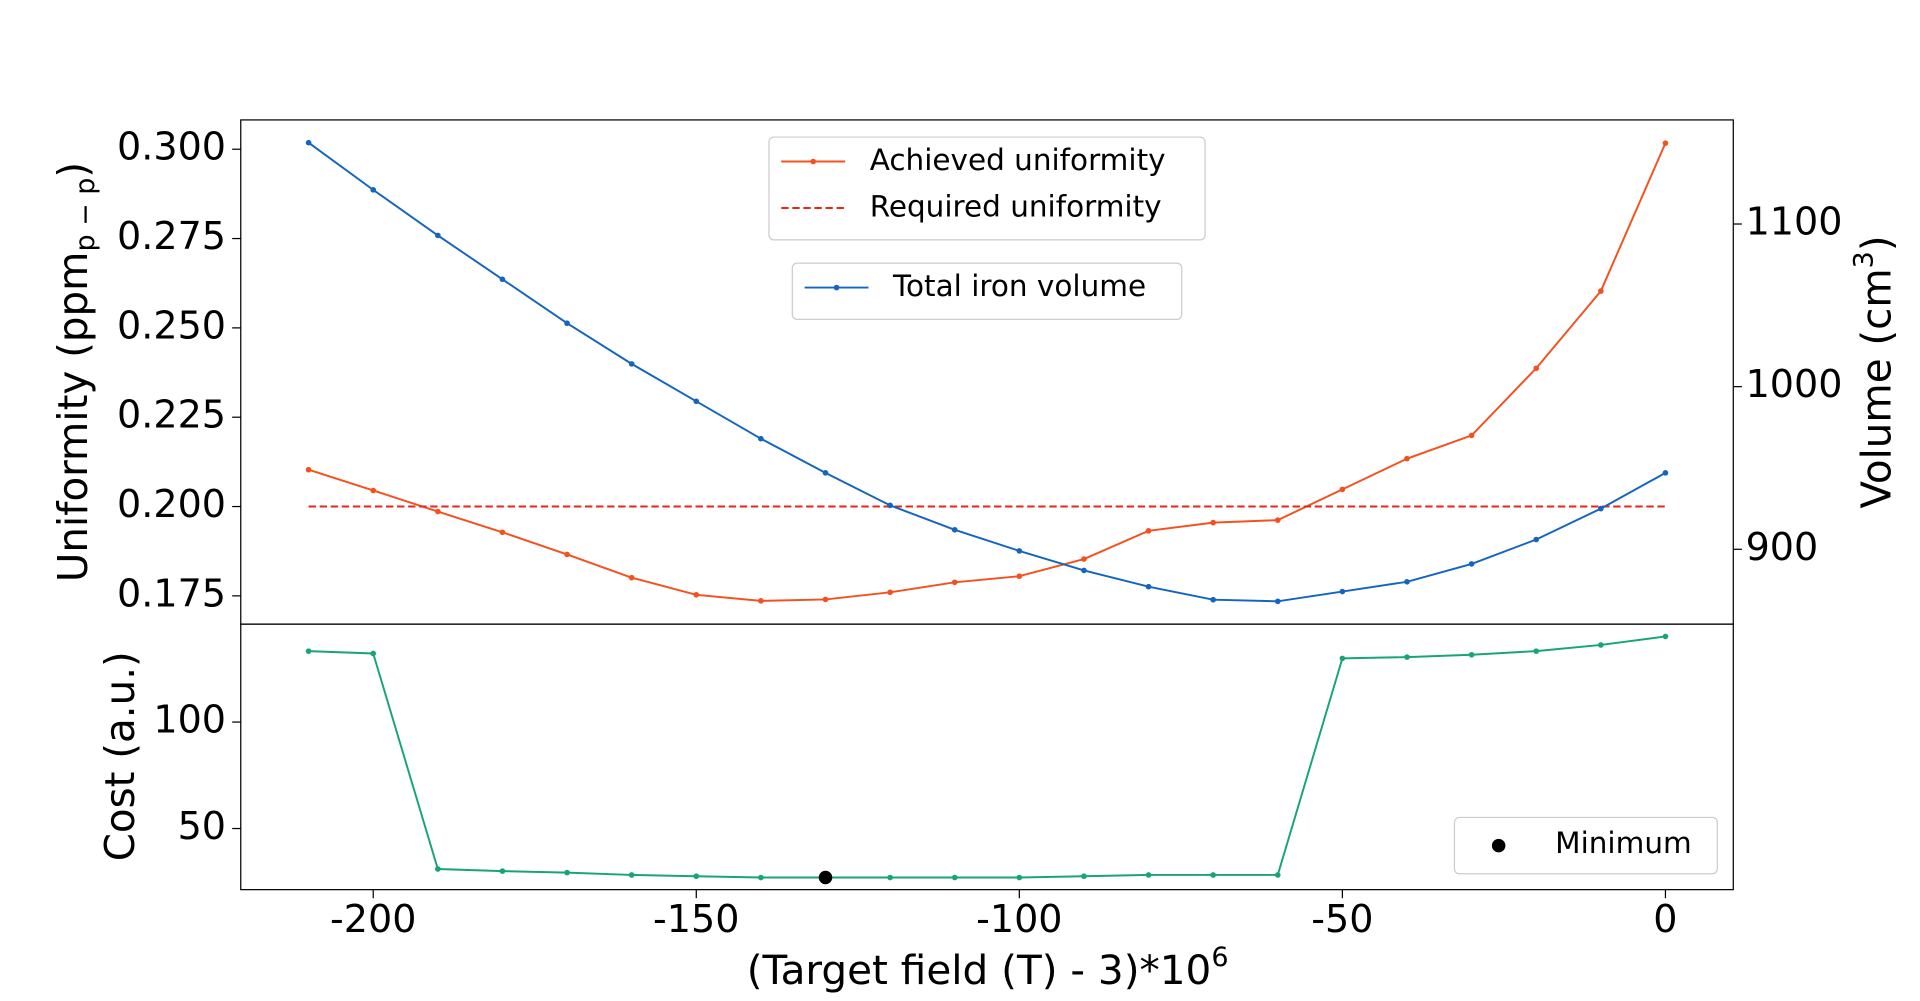  I want to click on y2-tick-label: 1100, so click(1794, 222).